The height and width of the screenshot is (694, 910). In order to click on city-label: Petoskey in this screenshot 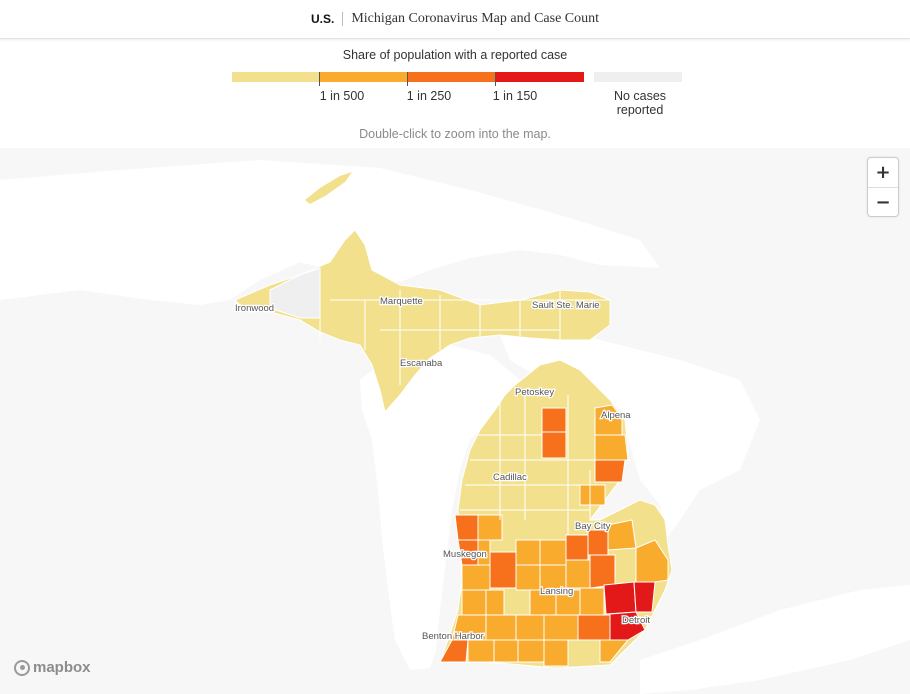, I will do `click(534, 392)`.